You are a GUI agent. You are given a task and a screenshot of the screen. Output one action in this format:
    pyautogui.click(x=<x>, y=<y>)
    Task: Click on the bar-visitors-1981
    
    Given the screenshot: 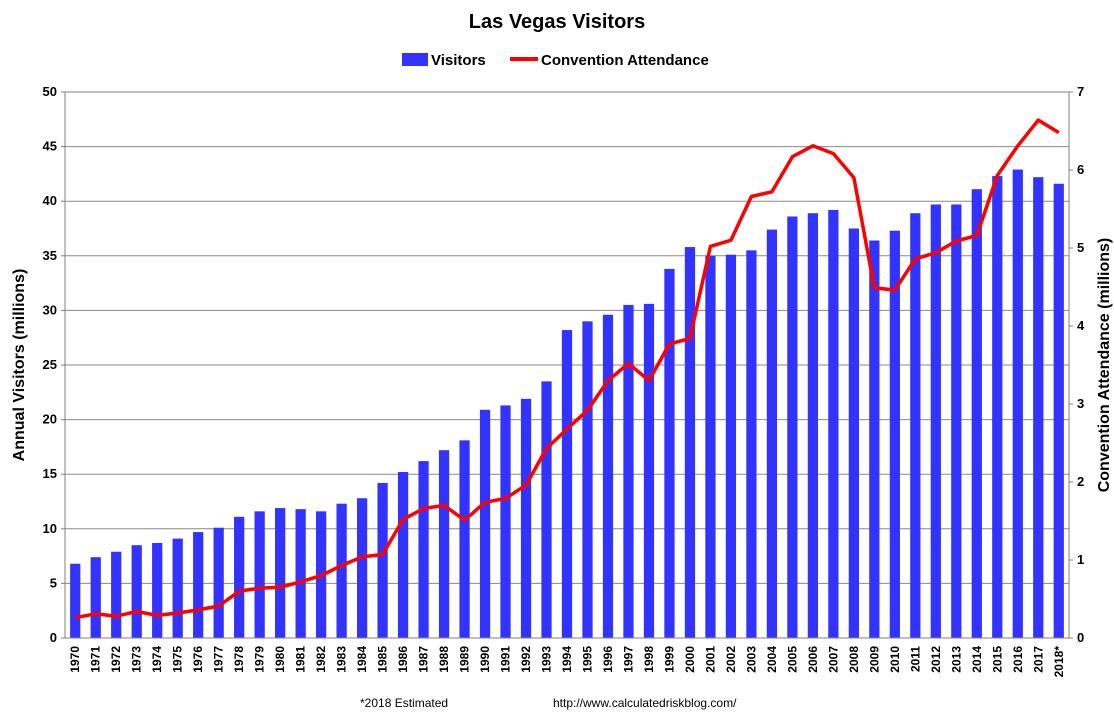 What is the action you would take?
    pyautogui.click(x=300, y=573)
    